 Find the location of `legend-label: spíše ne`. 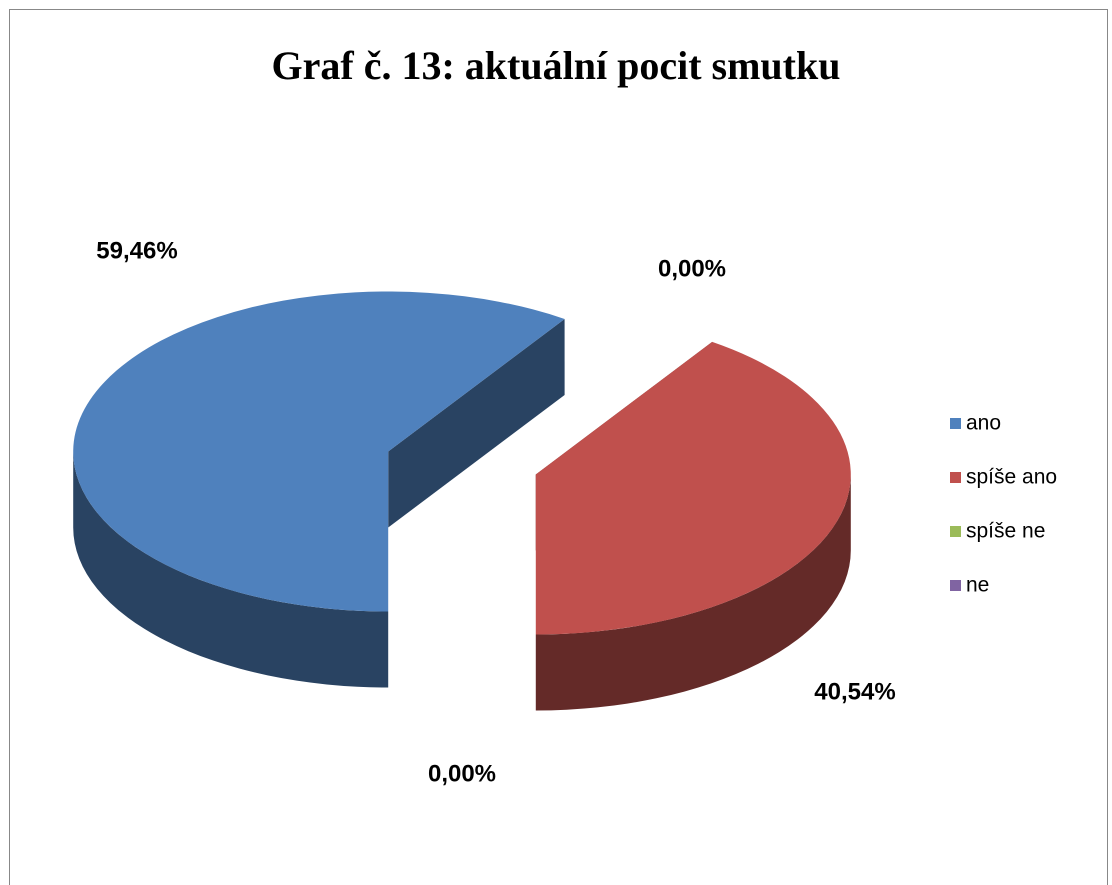

legend-label: spíše ne is located at coordinates (1005, 531).